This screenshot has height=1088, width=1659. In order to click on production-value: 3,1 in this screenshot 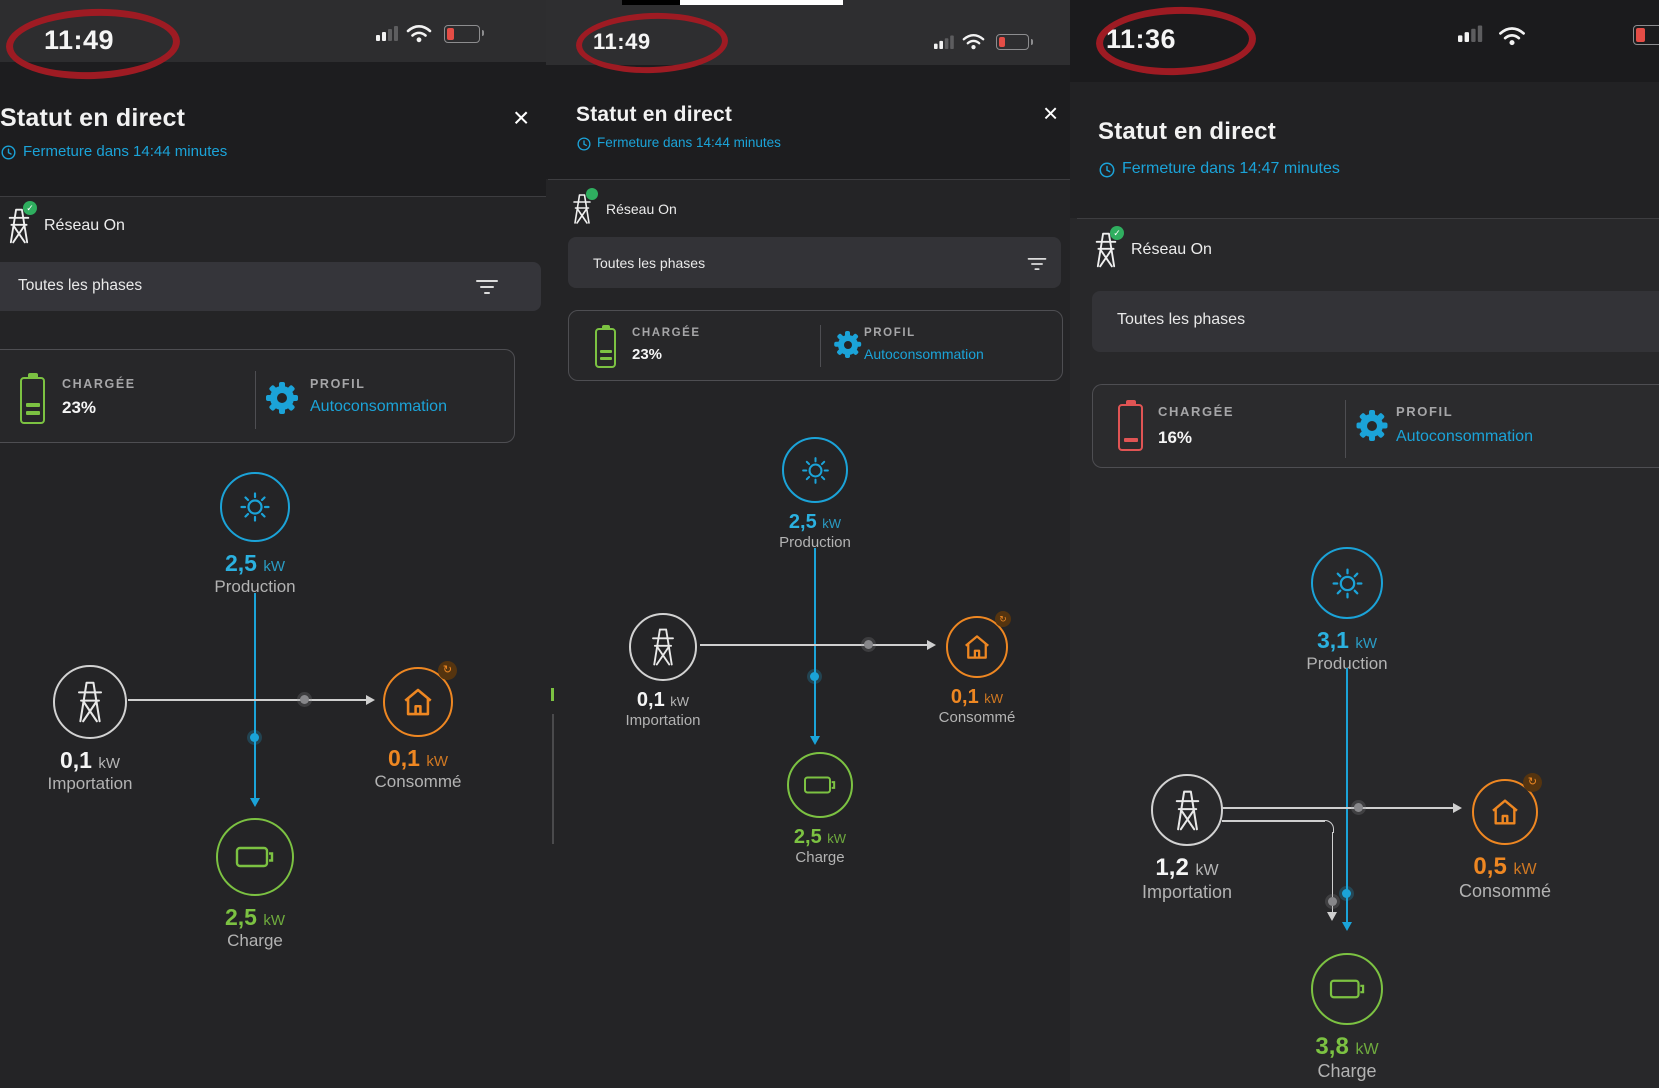, I will do `click(1332, 640)`.